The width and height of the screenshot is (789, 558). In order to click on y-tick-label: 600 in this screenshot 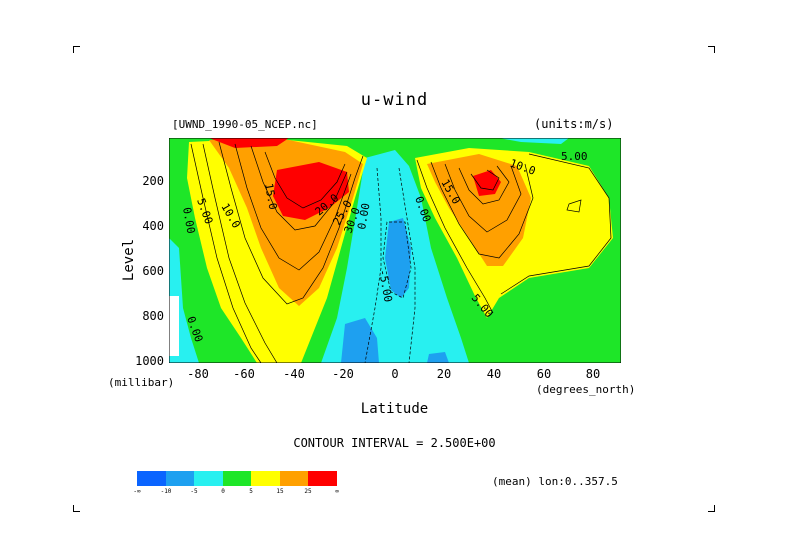, I will do `click(153, 271)`.